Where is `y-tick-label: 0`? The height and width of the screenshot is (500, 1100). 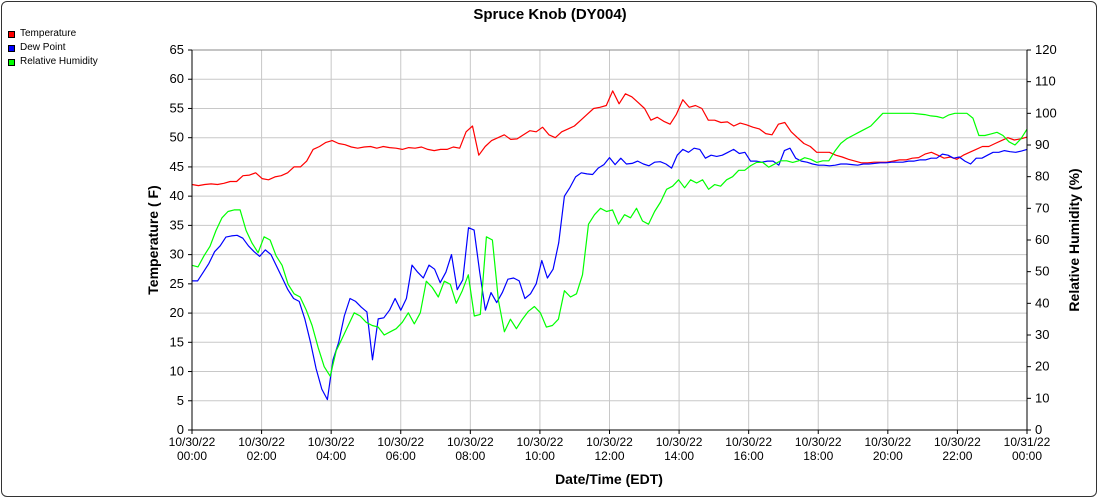 y-tick-label: 0 is located at coordinates (180, 429).